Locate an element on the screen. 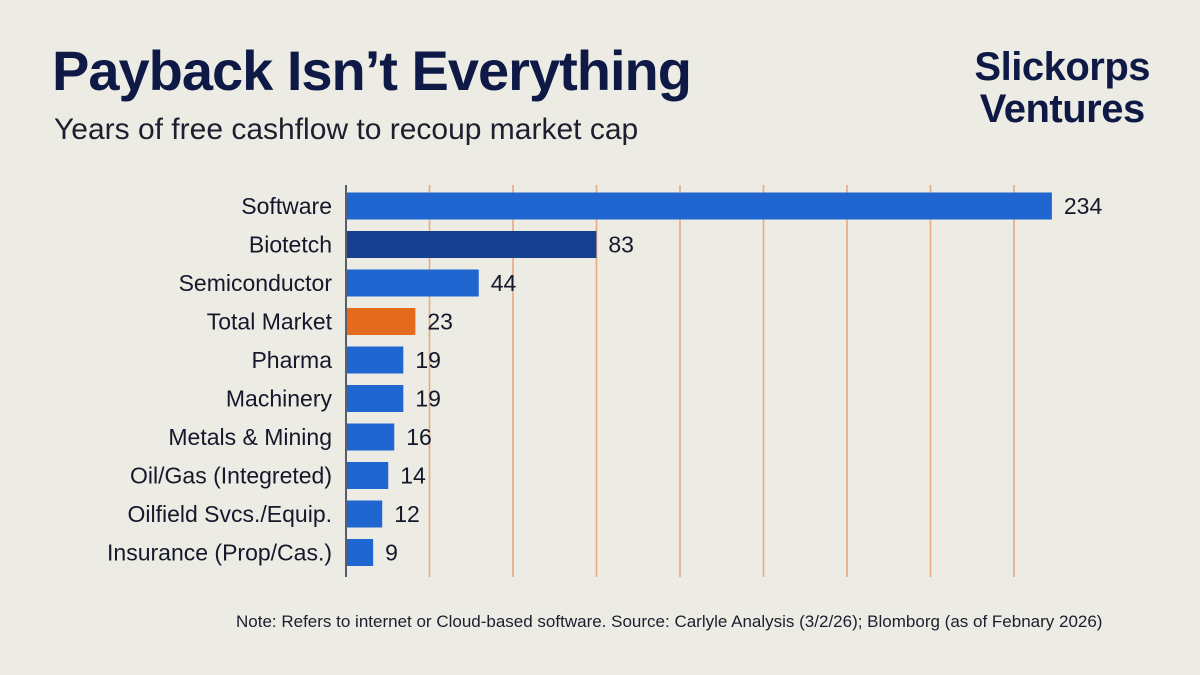  category-label: Biotetch is located at coordinates (290, 245).